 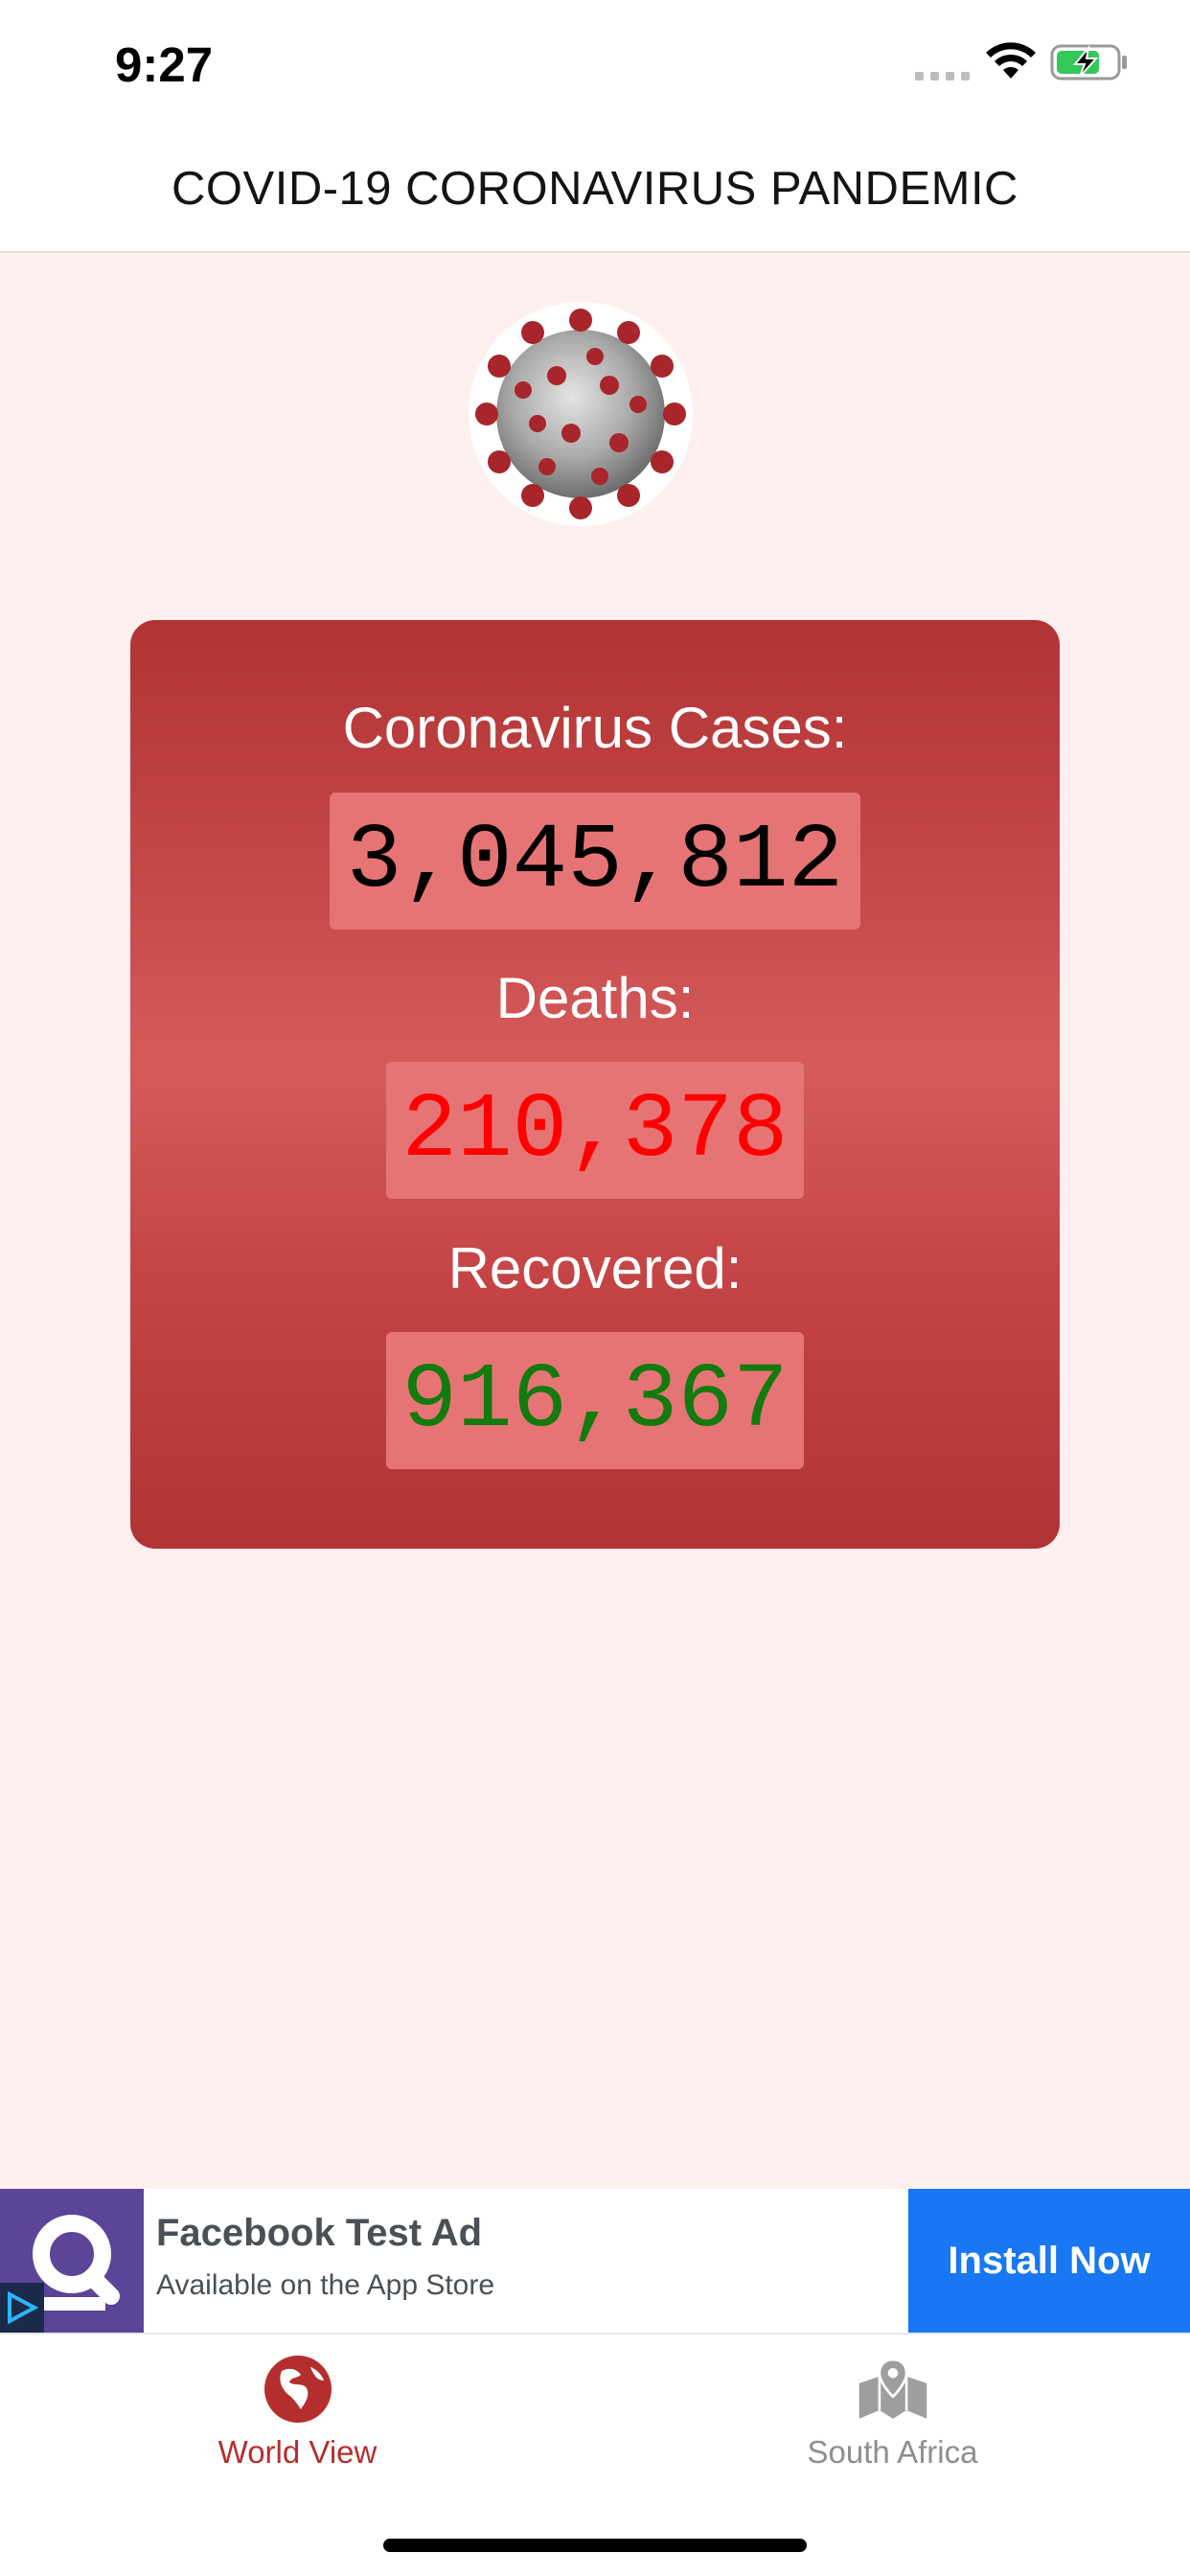 I want to click on page-title: COVID-19 CORONAVIRUS PANDEMIC, so click(x=595, y=189).